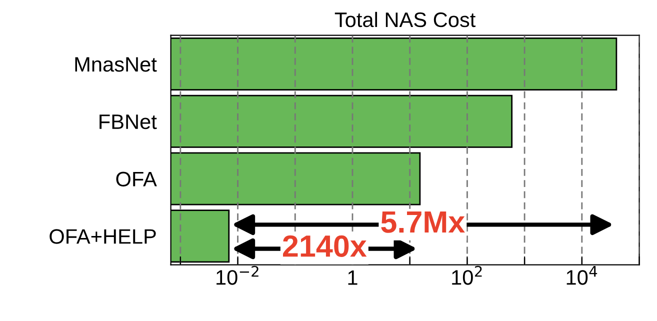 This screenshot has width=657, height=321. What do you see at coordinates (423, 222) in the screenshot?
I see `annotation: 5.7Mx` at bounding box center [423, 222].